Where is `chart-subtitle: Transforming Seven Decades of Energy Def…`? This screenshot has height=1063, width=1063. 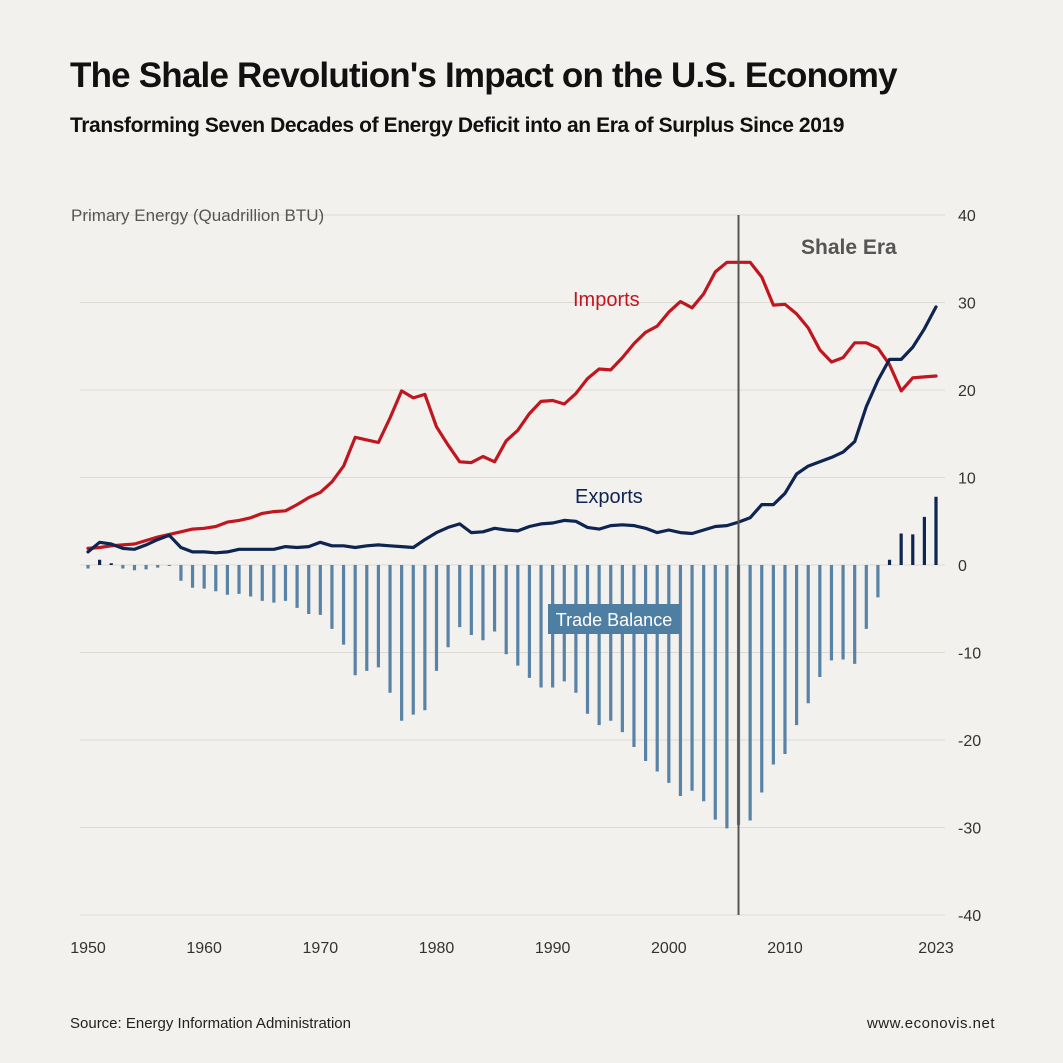 chart-subtitle: Transforming Seven Decades of Energy Def… is located at coordinates (457, 125).